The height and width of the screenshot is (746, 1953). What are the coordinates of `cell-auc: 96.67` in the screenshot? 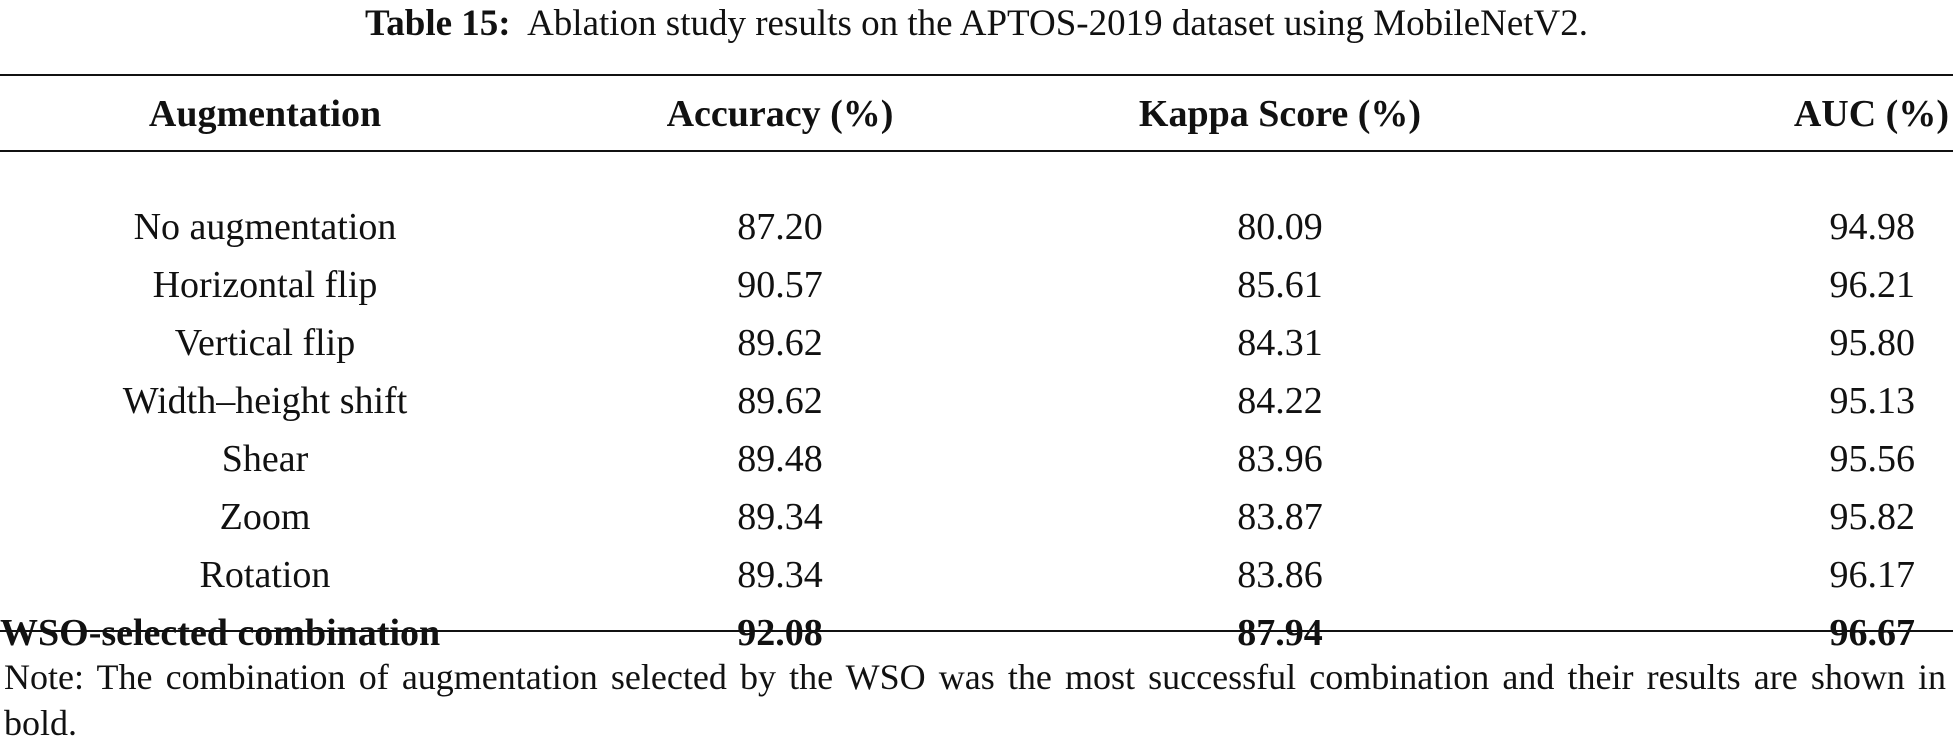 It's located at (1872, 633).